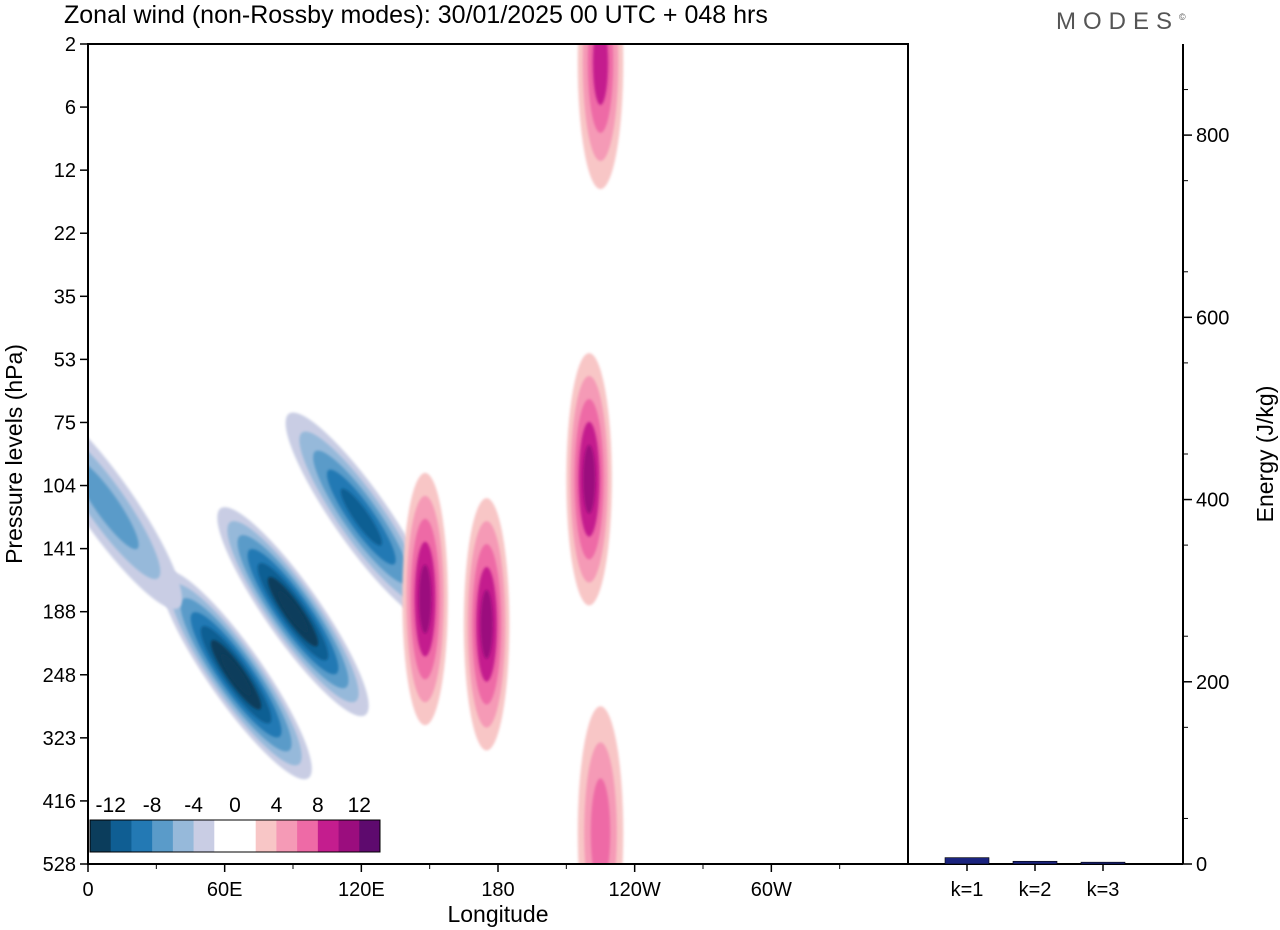 This screenshot has width=1280, height=930. Describe the element at coordinates (59, 676) in the screenshot. I see `ytick-label-248: 248` at that location.